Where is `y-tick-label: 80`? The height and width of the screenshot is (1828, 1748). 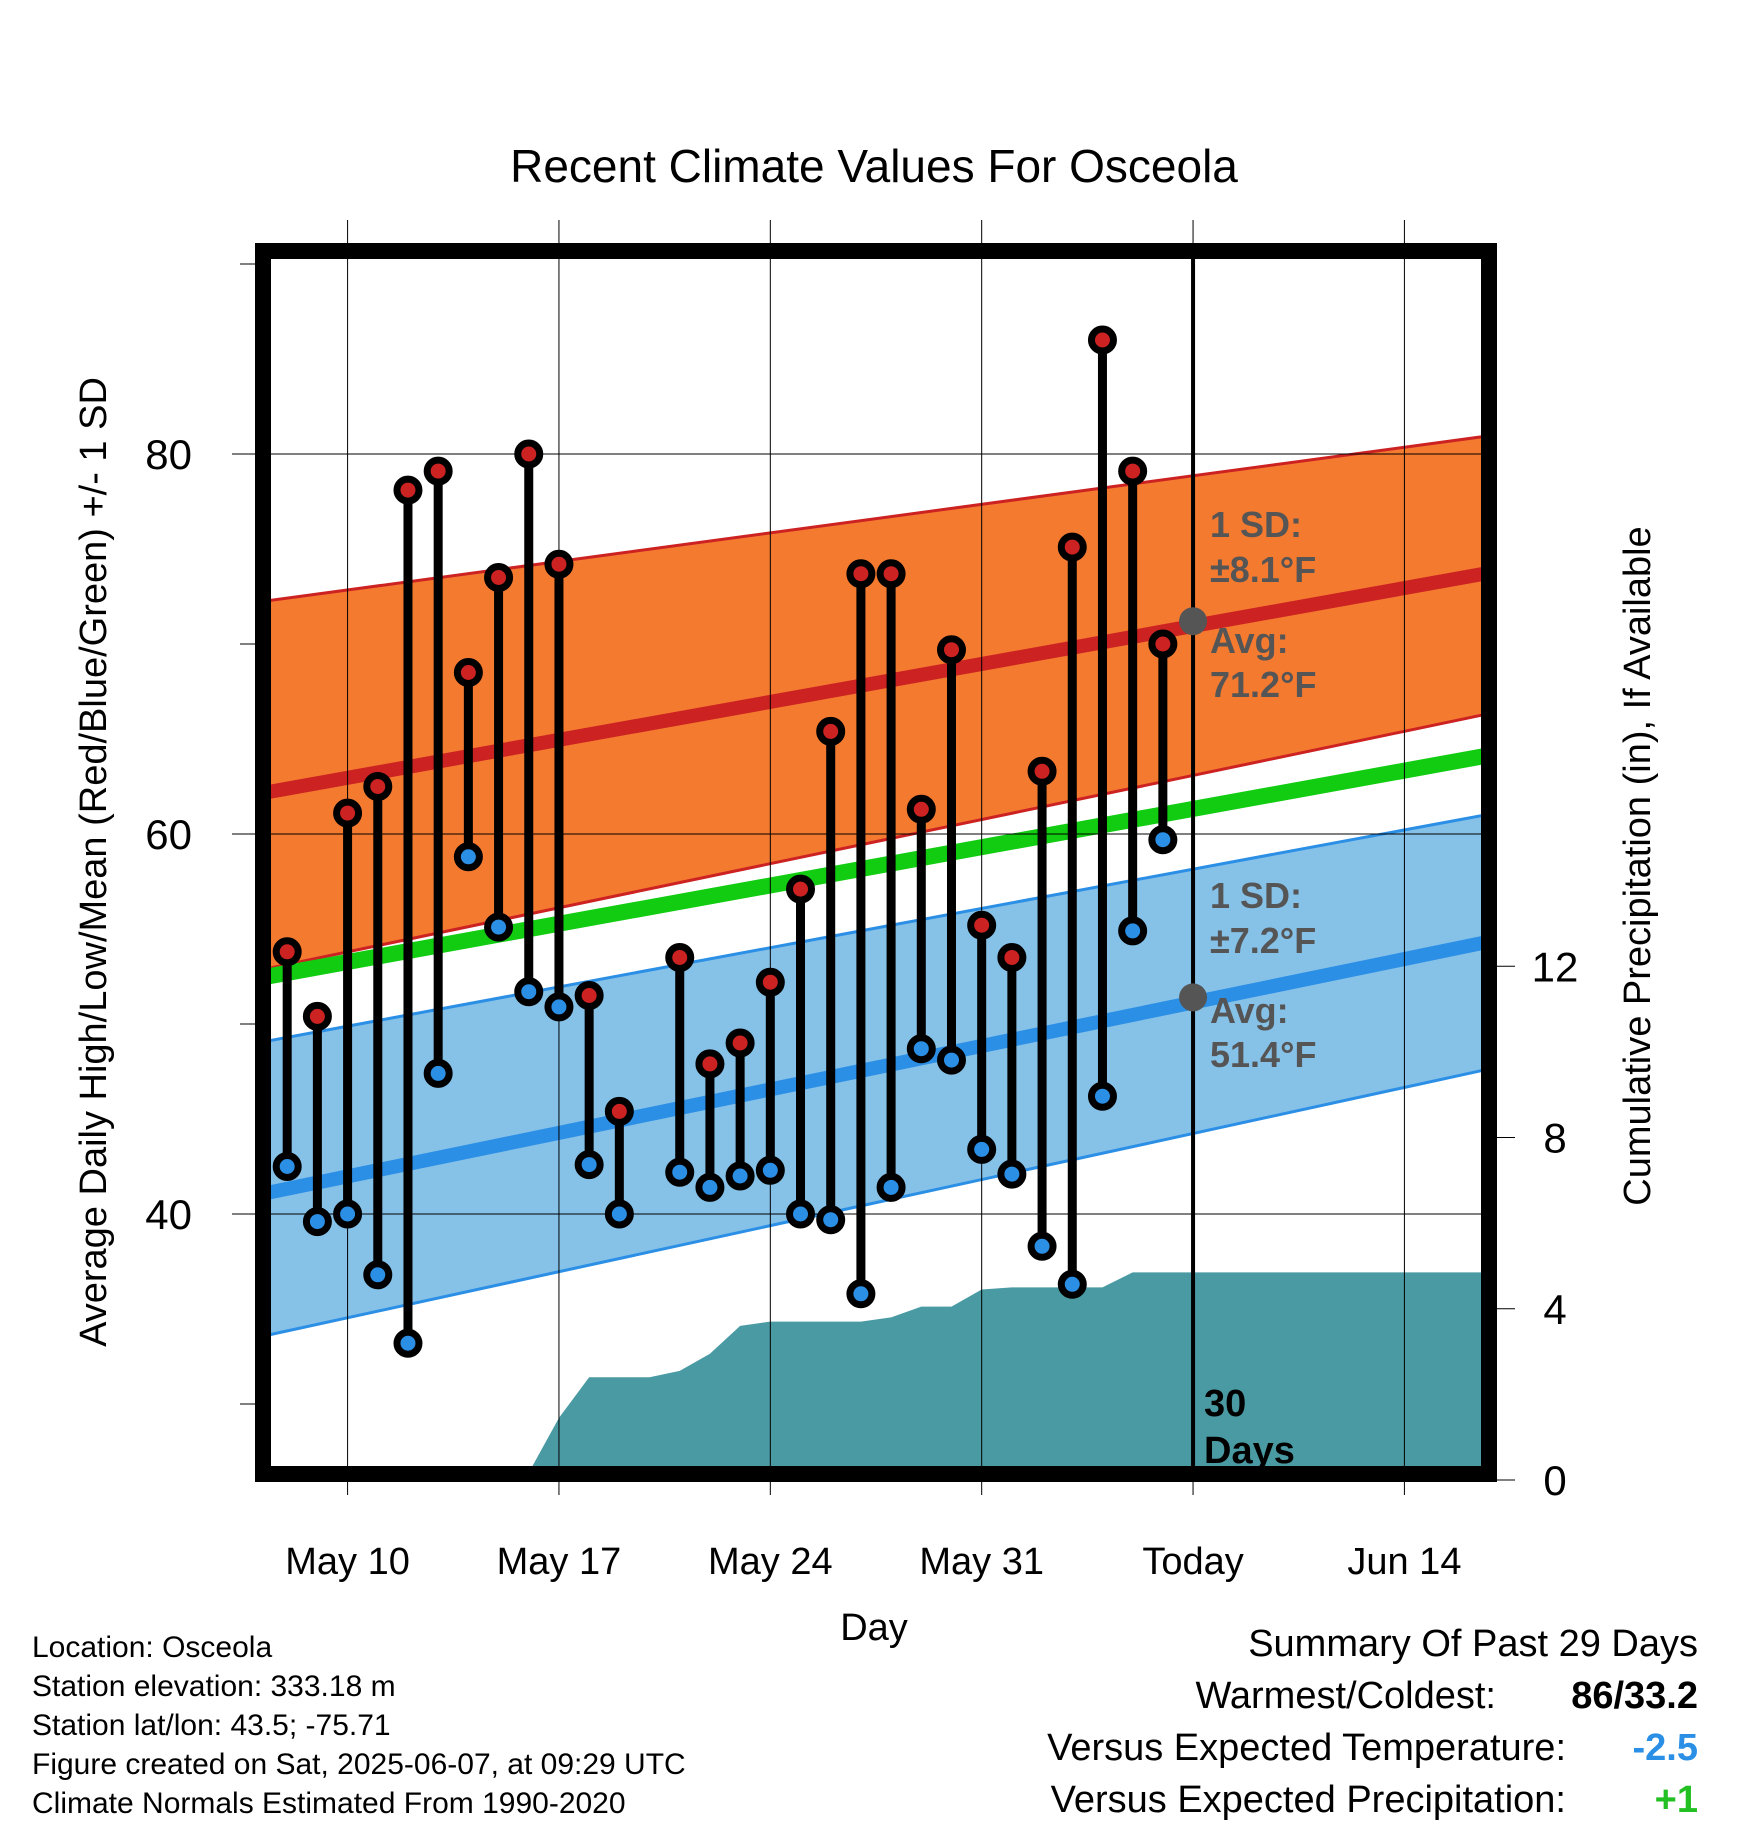 y-tick-label: 80 is located at coordinates (168, 454).